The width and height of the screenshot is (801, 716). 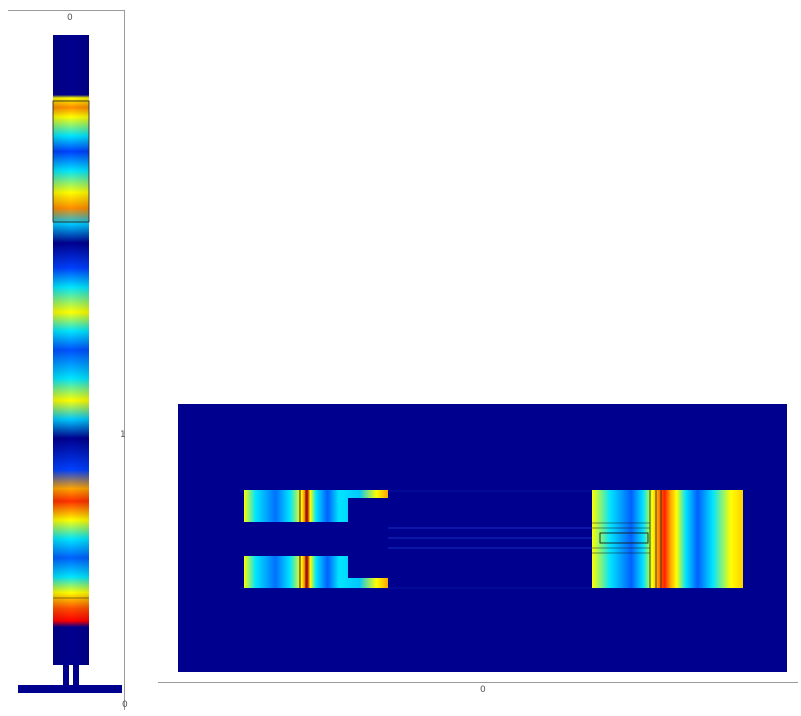 I want to click on vertical-neck-right, so click(x=76, y=673).